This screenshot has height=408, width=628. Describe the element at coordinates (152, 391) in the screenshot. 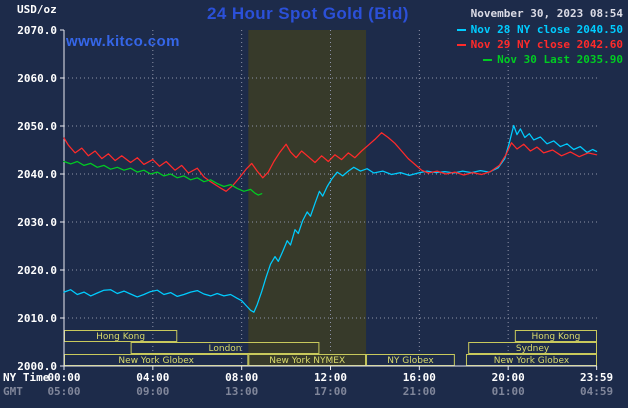

I see `x-tick-label-gmt: 09:00` at that location.